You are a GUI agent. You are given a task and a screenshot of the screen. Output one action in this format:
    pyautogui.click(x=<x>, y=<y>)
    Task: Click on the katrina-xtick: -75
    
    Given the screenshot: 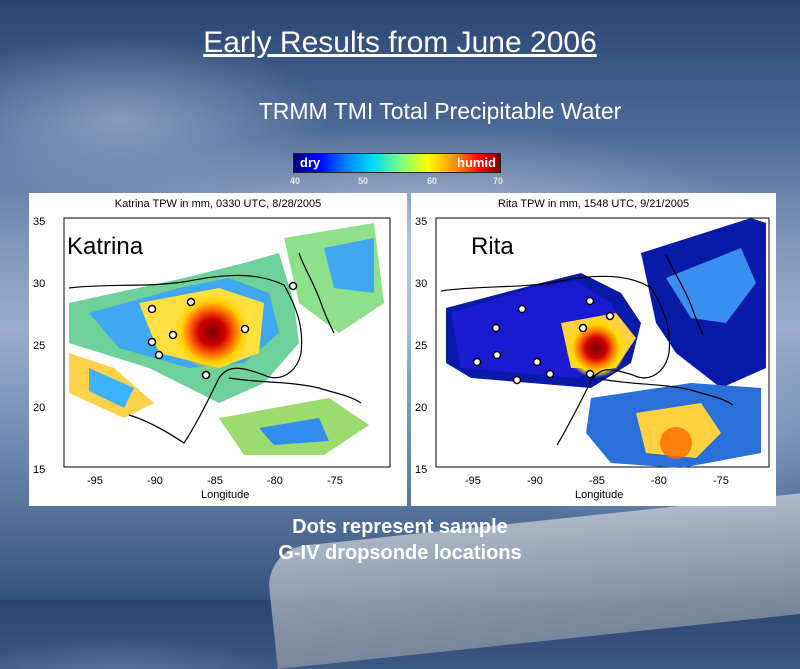 What is the action you would take?
    pyautogui.click(x=335, y=481)
    